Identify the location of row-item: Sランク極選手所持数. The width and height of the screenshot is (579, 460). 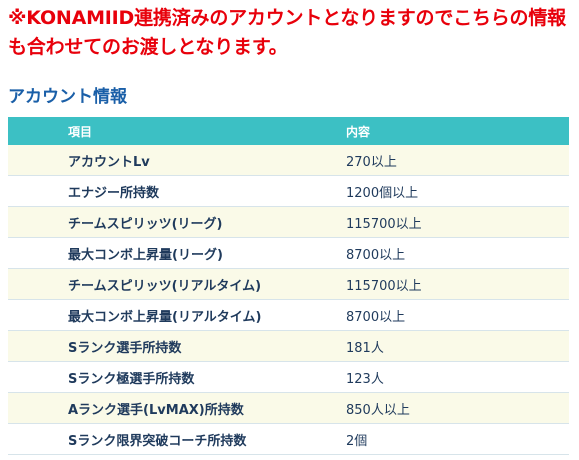
(175, 377).